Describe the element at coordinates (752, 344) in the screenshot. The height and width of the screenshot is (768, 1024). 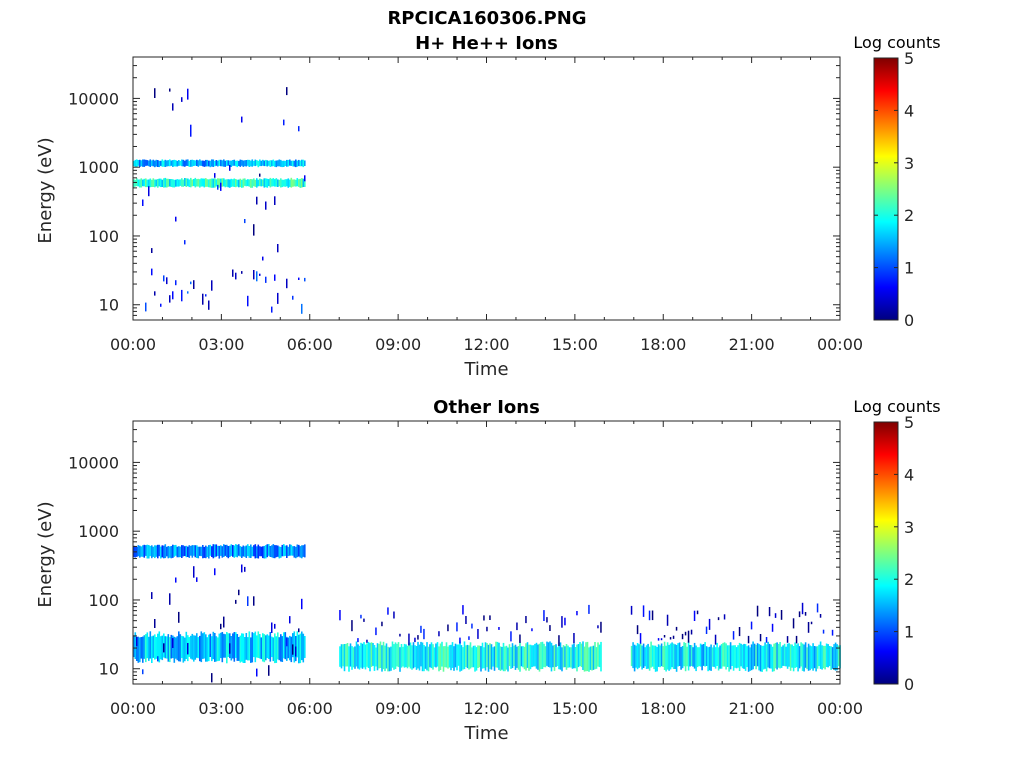
I see `x-tick-label: 21:00` at that location.